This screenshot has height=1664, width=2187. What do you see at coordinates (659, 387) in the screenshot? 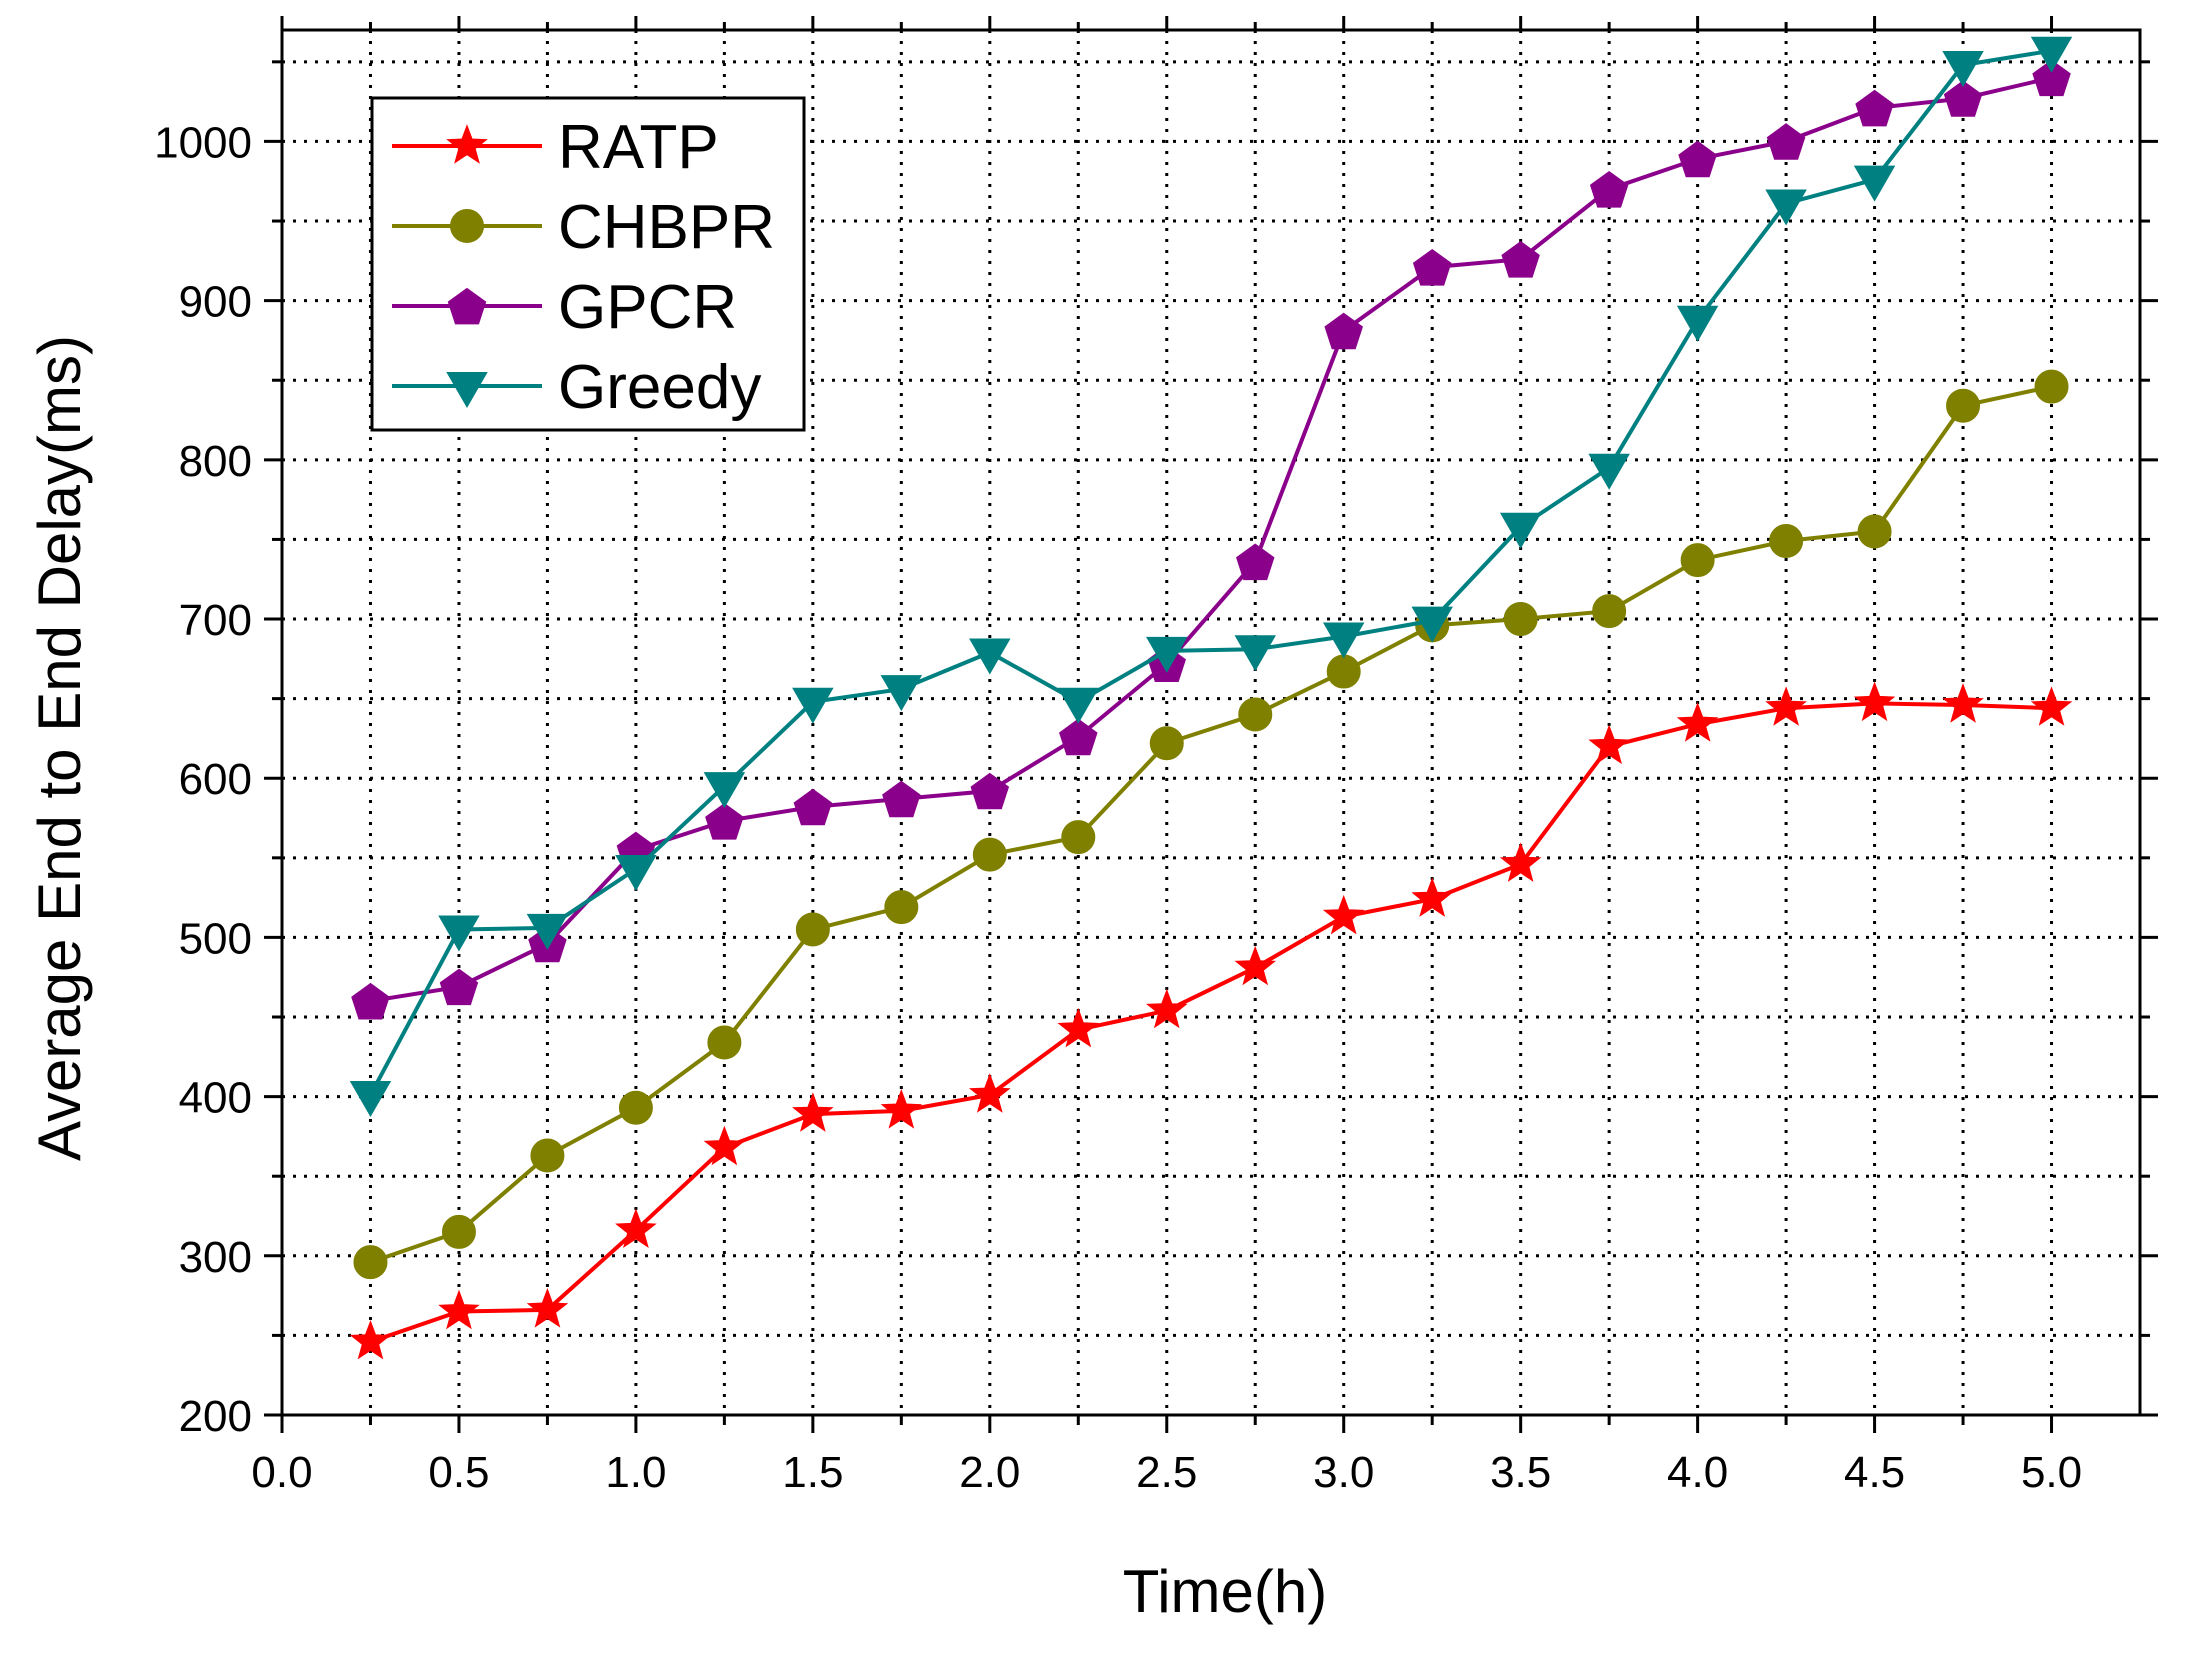
I see `legend-label-greedy: Greedy` at bounding box center [659, 387].